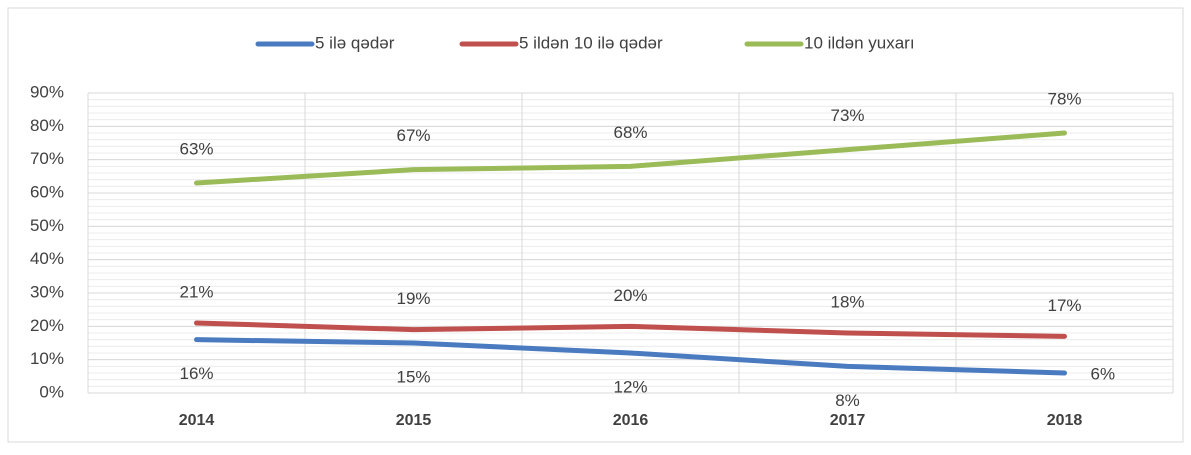 This screenshot has height=455, width=1191. What do you see at coordinates (47, 158) in the screenshot?
I see `y-tick-label: 70%` at bounding box center [47, 158].